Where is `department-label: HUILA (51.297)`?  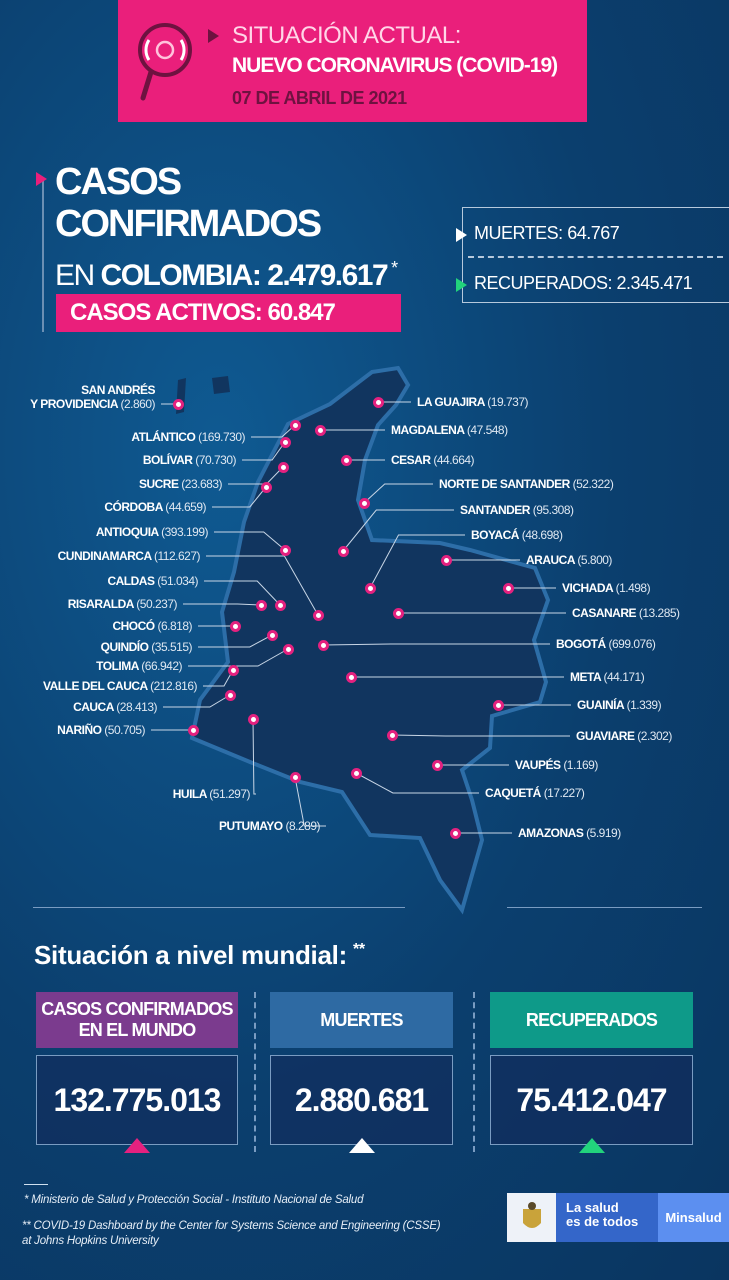
department-label: HUILA (51.297) is located at coordinates (211, 794).